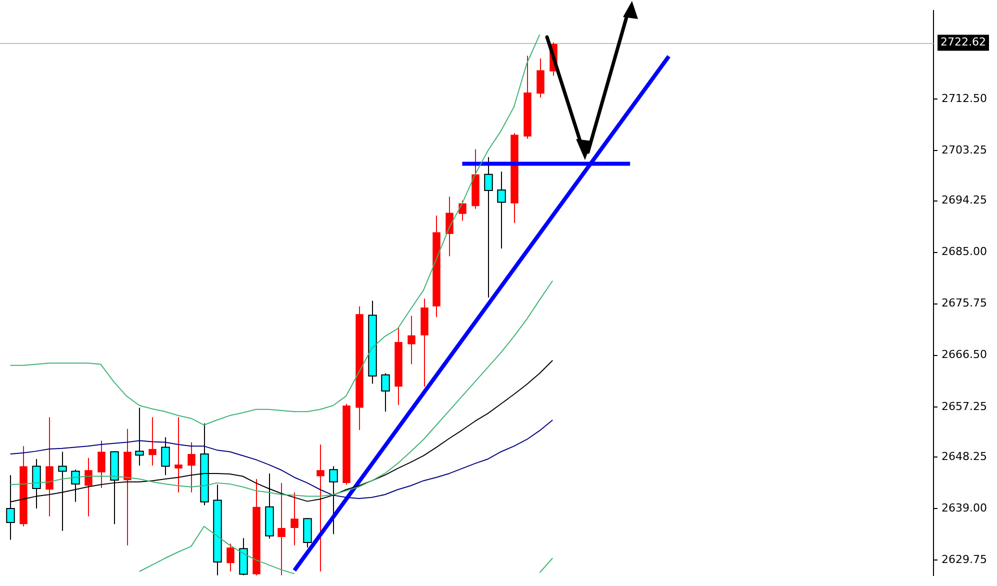 This screenshot has height=586, width=997. I want to click on y-tick-label: 2685.00, so click(965, 251).